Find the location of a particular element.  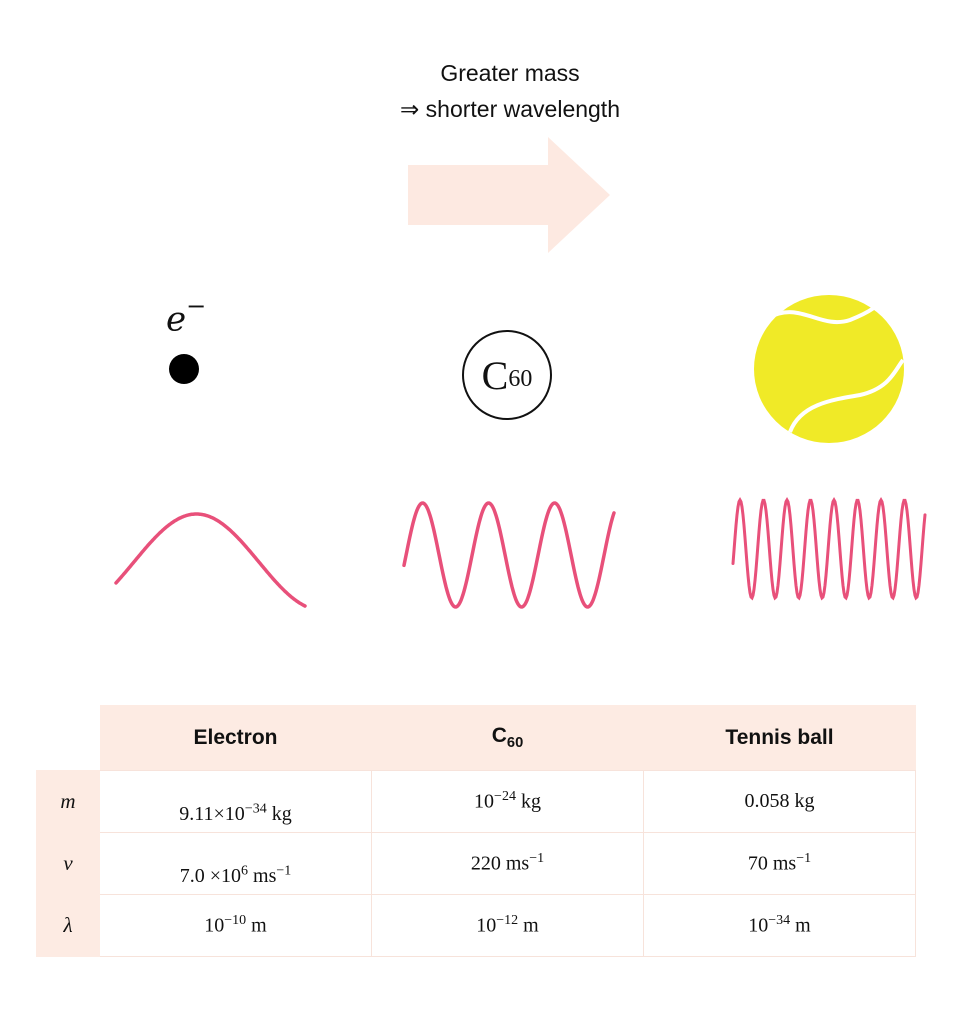

cell: 7.0 ×106 ms−1 is located at coordinates (235, 863).